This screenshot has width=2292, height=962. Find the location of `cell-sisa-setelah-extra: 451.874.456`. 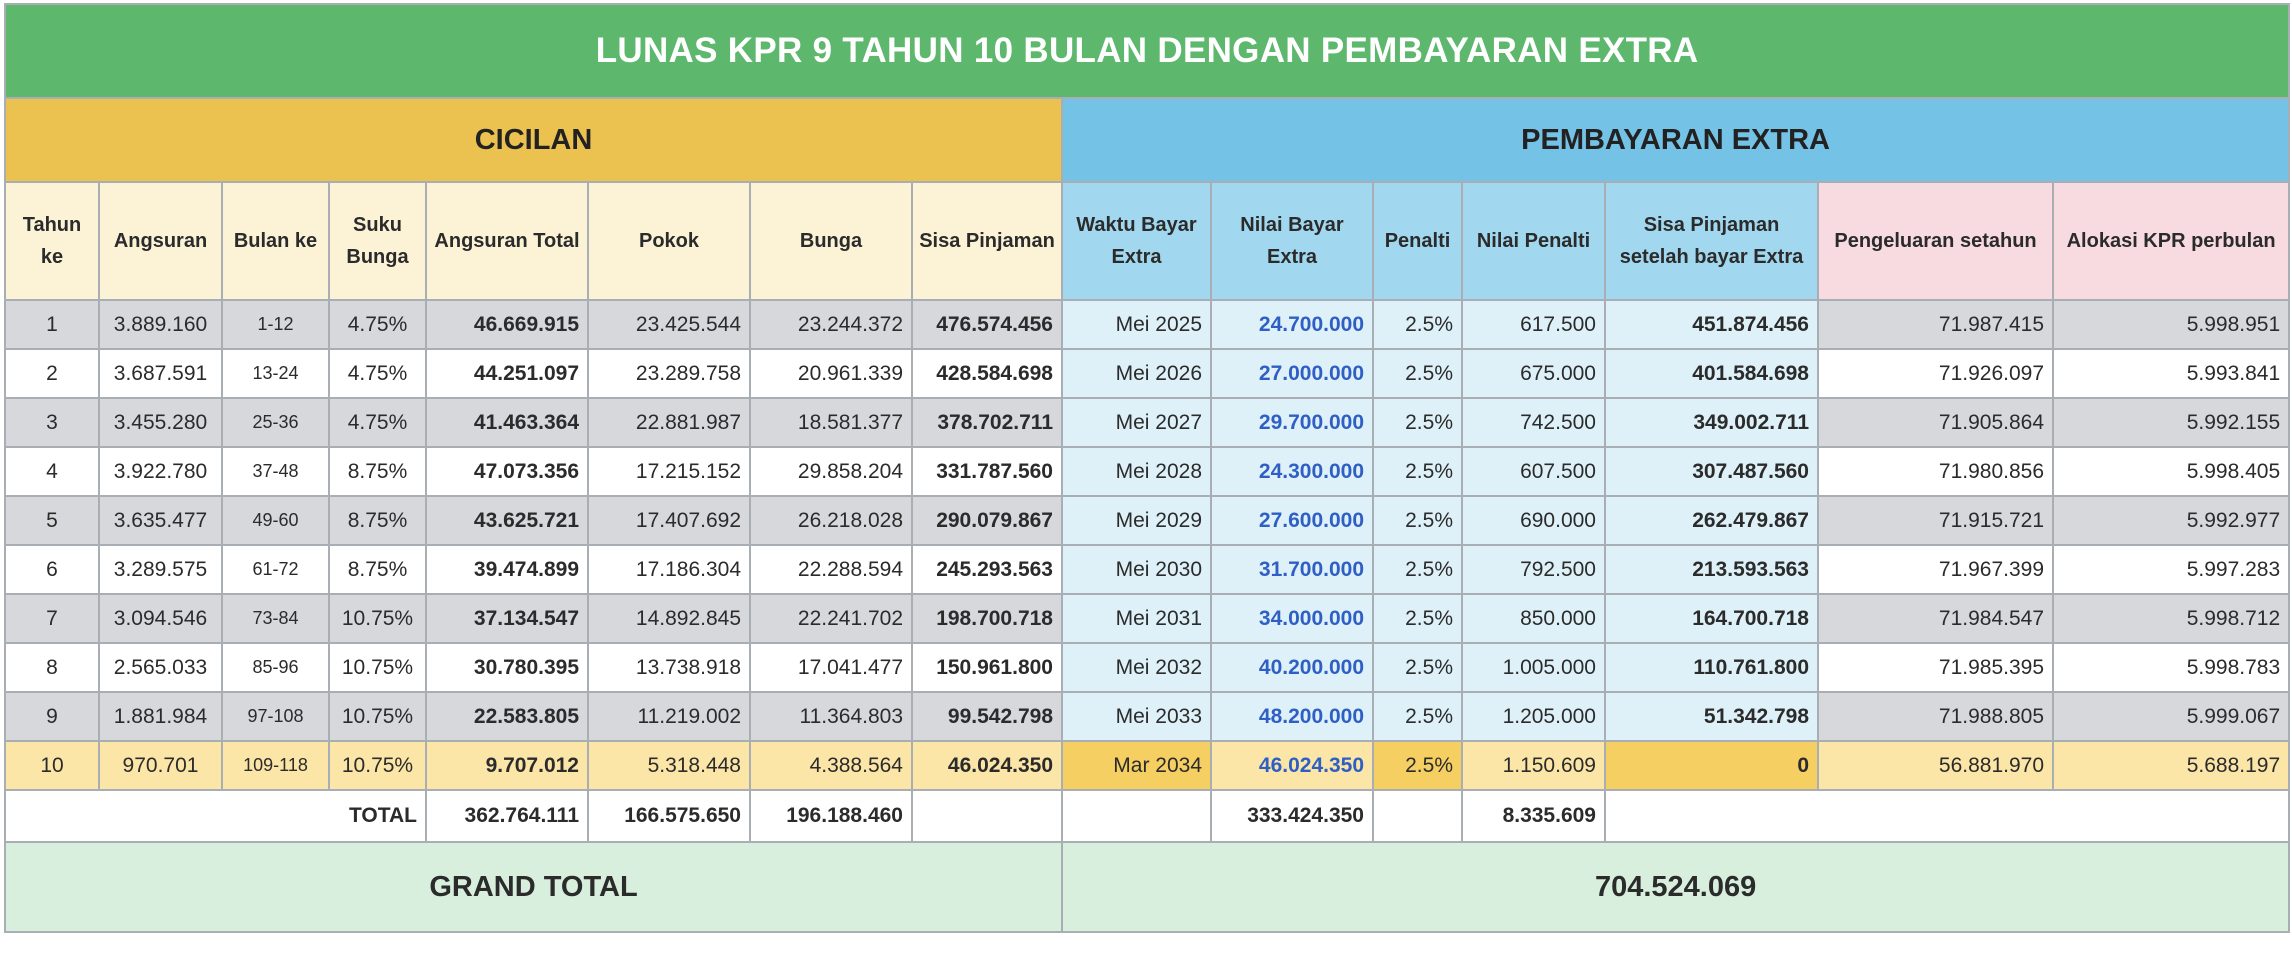

cell-sisa-setelah-extra: 451.874.456 is located at coordinates (1711, 324).